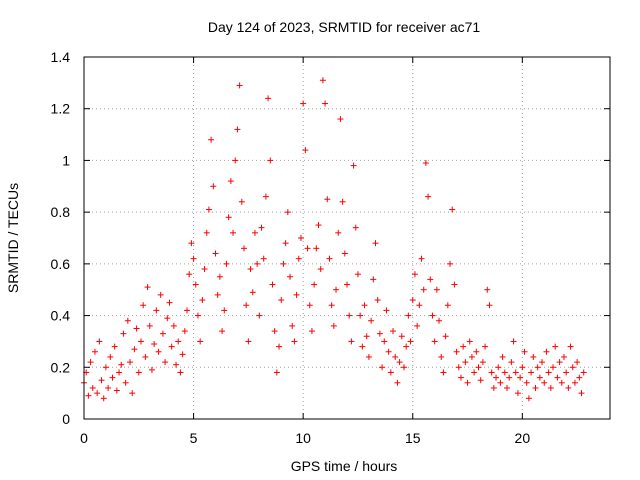 Image resolution: width=640 pixels, height=480 pixels. I want to click on y-tick-label: 0.2, so click(61, 367).